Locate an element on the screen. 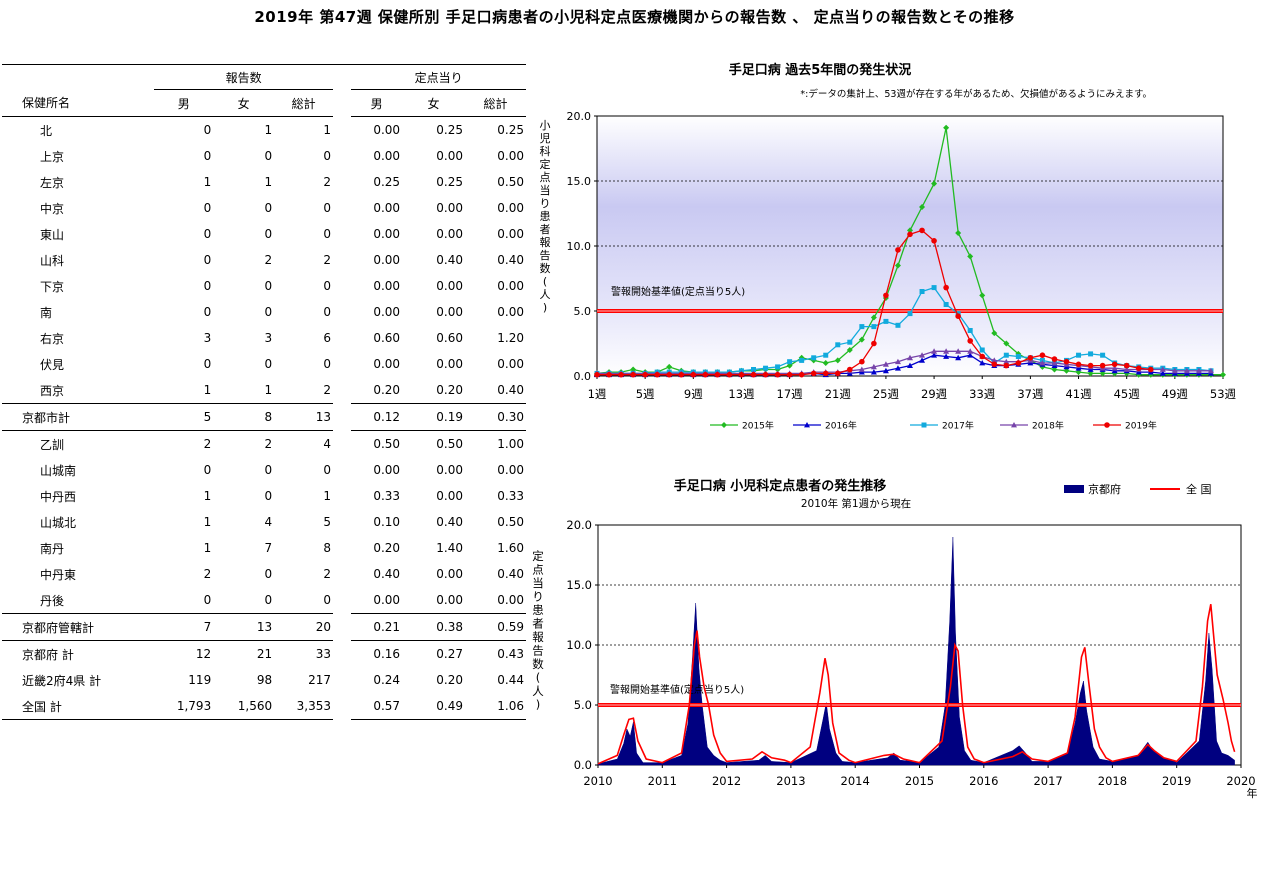  cell-t: 1 is located at coordinates (327, 130).